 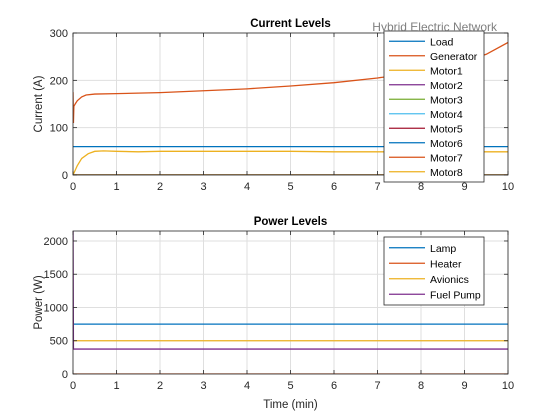 What do you see at coordinates (59, 129) in the screenshot?
I see `y-tick-label: 100` at bounding box center [59, 129].